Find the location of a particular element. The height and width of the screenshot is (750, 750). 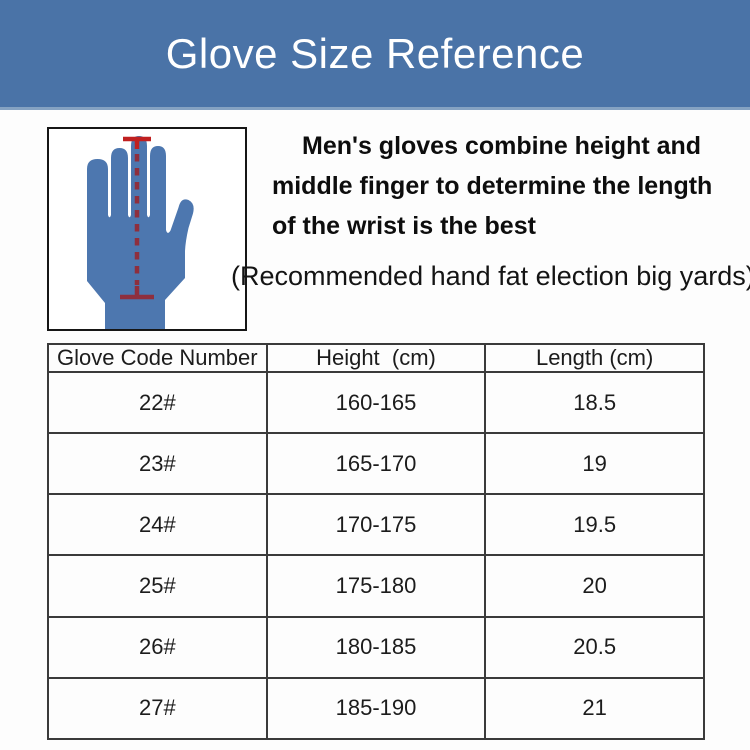

table-cell: 165-170 is located at coordinates (376, 464).